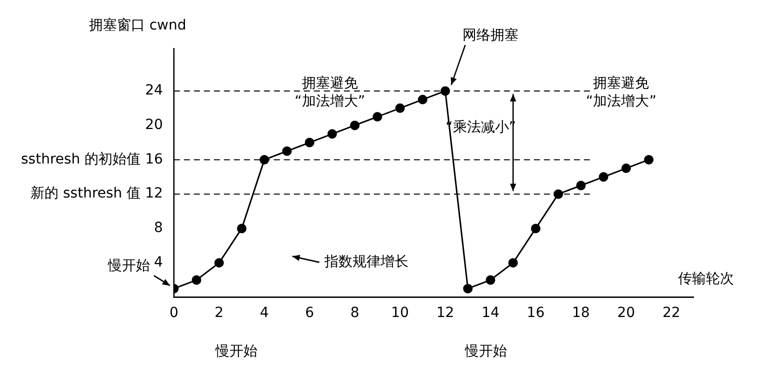 This screenshot has height=373, width=762. What do you see at coordinates (490, 36) in the screenshot?
I see `annotation: 网络拥塞` at bounding box center [490, 36].